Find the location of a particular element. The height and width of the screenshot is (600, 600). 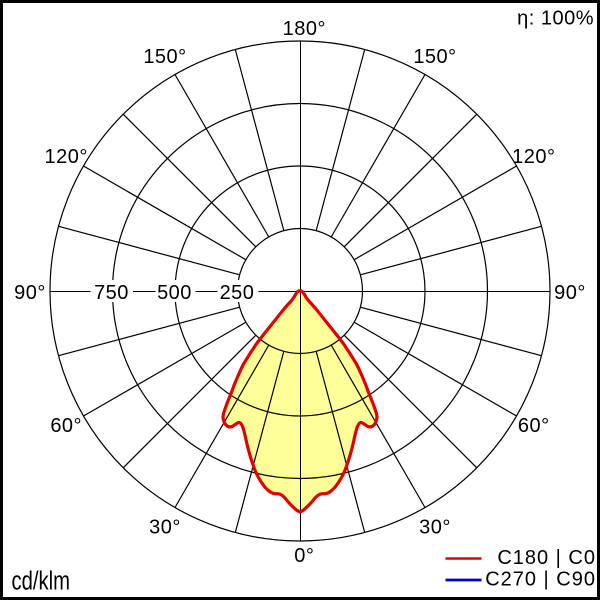

svg-text: C270 | C90 is located at coordinates (540, 580).